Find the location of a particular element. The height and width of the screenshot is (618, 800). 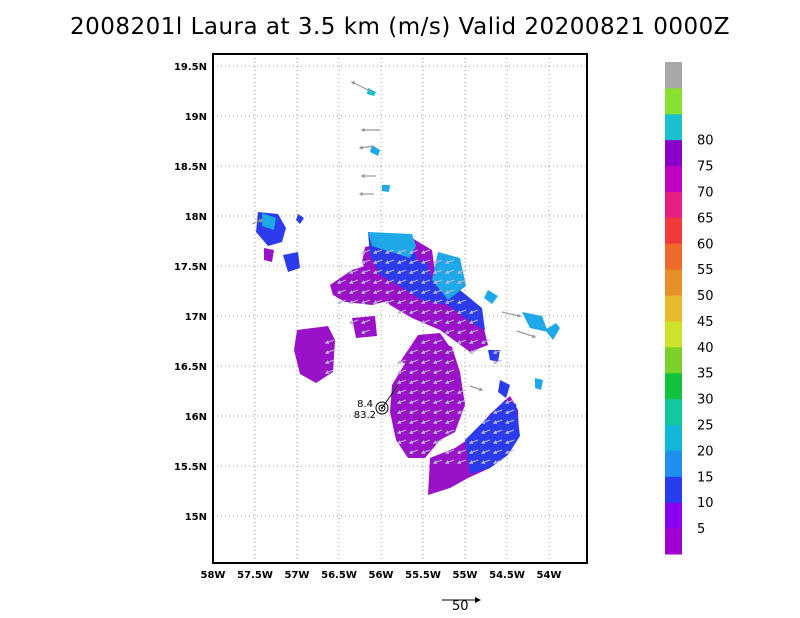

colorbar: 5 10 15 20 25 30 35 40 45 50 55 60 65 70 75 80 is located at coordinates (689, 308).